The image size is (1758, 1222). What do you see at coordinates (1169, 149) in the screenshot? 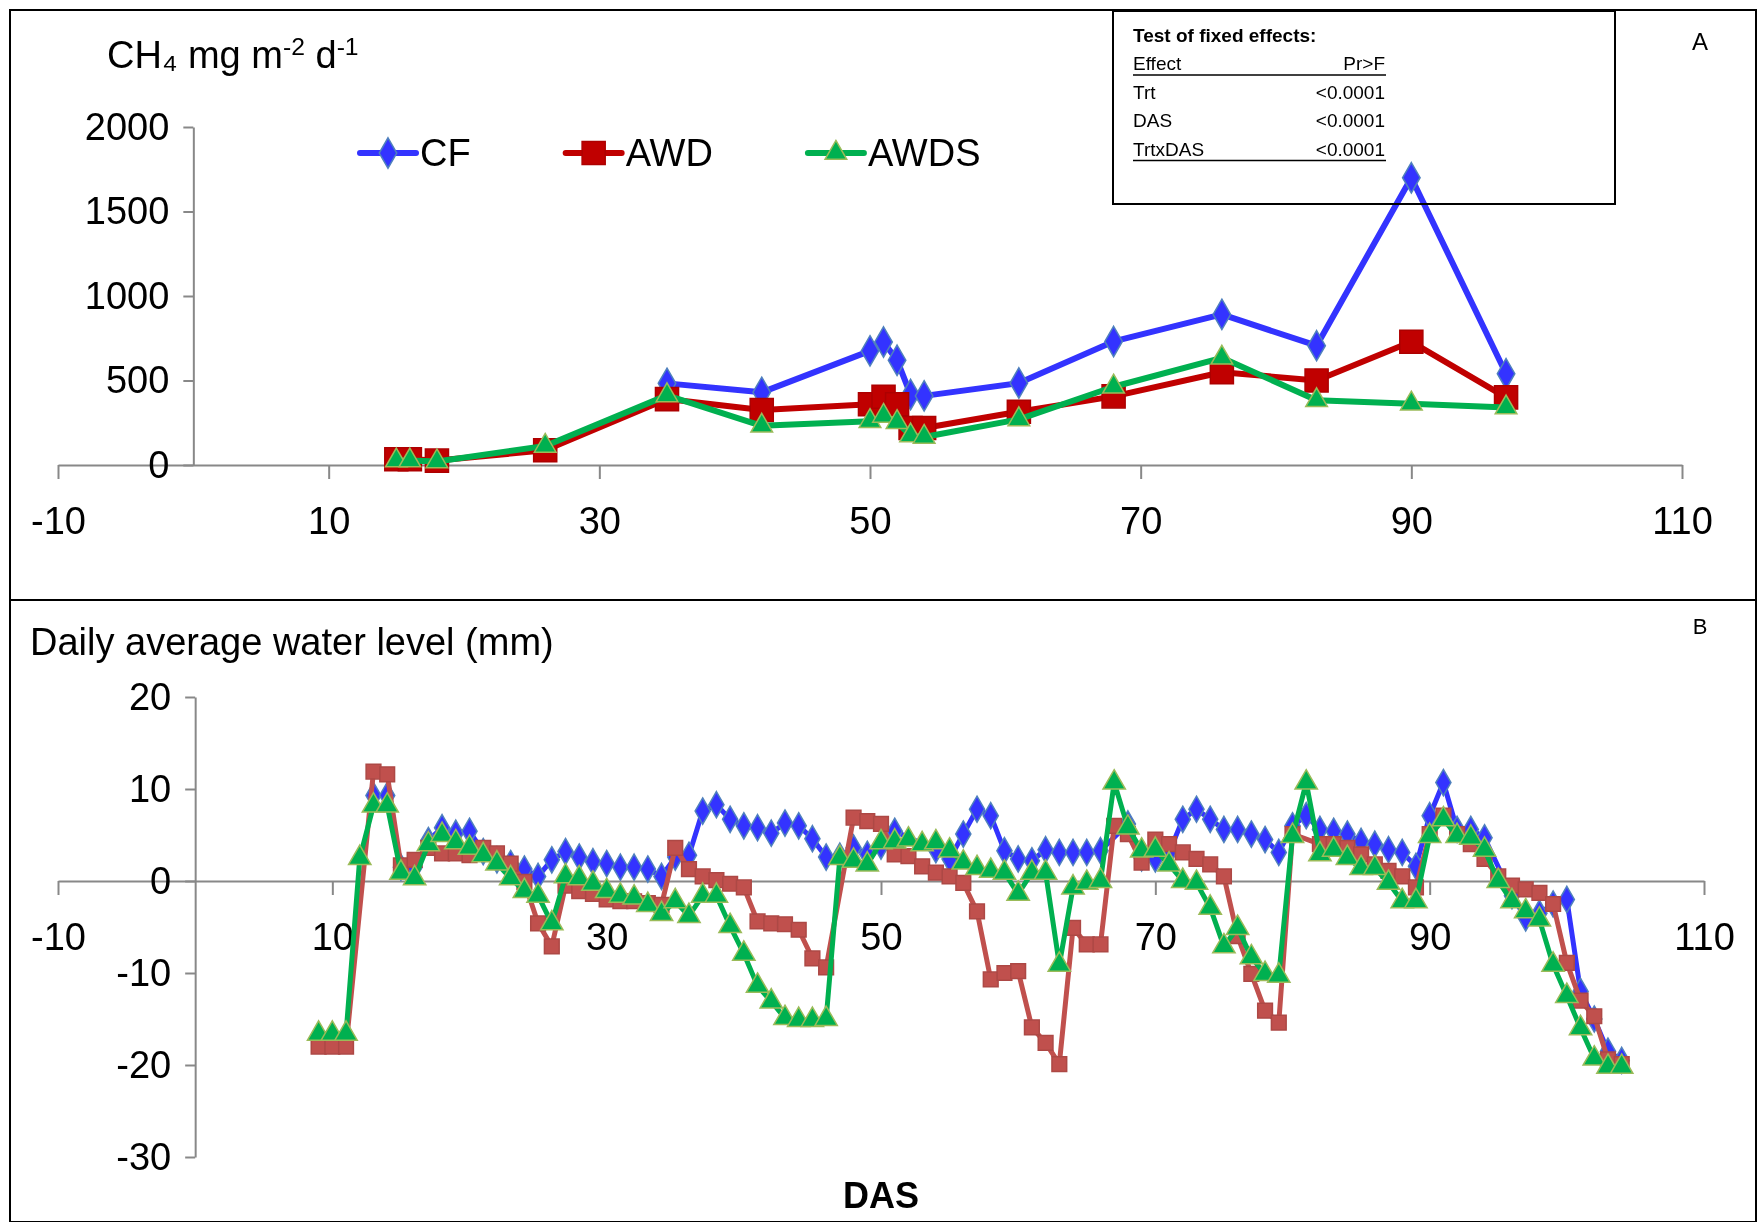
I see `annotation: TrtxDAS` at bounding box center [1169, 149].